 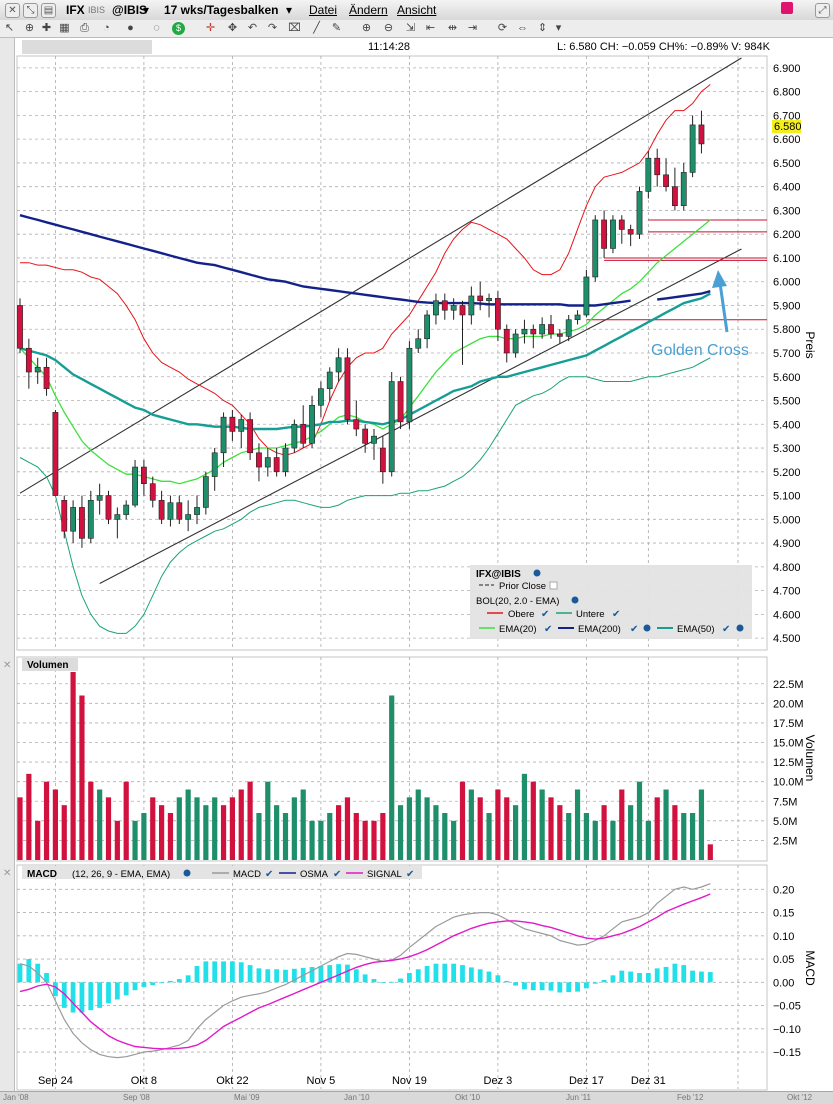 I want to click on select-icon: ⇲, so click(x=410, y=28).